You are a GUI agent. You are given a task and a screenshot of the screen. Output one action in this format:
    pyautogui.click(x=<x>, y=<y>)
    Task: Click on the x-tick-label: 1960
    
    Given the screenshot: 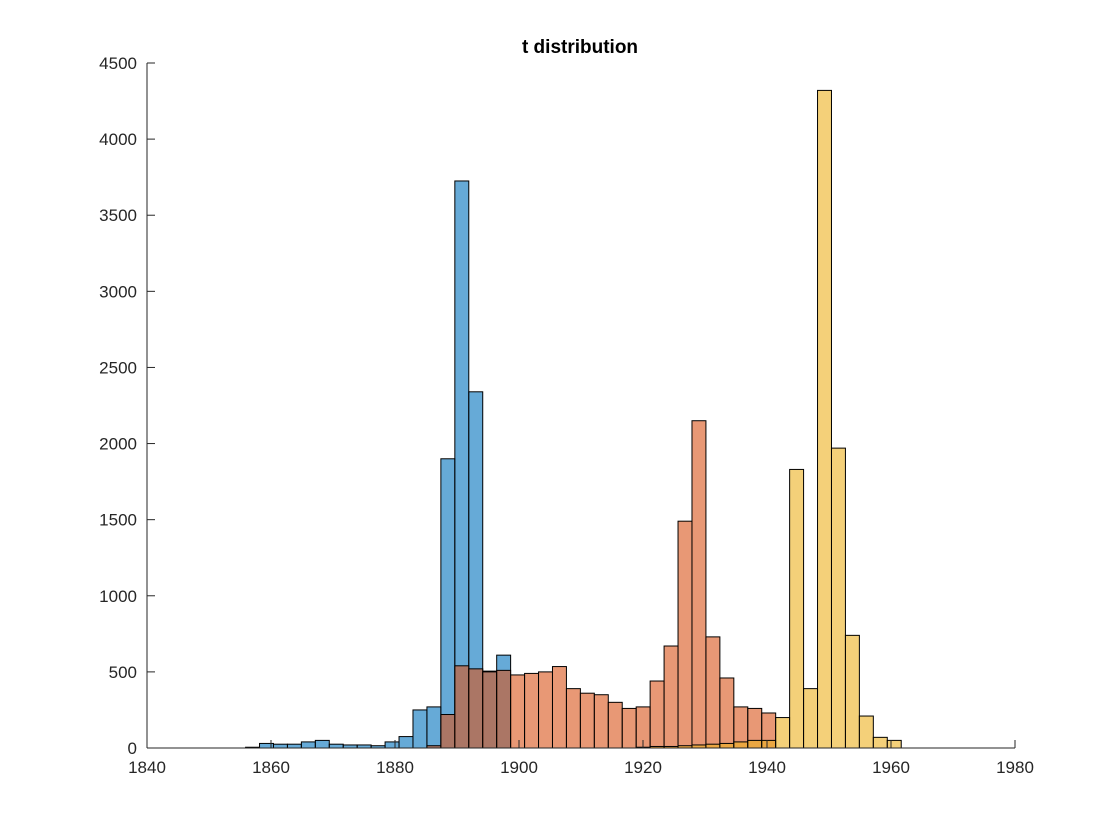 What is the action you would take?
    pyautogui.click(x=891, y=767)
    